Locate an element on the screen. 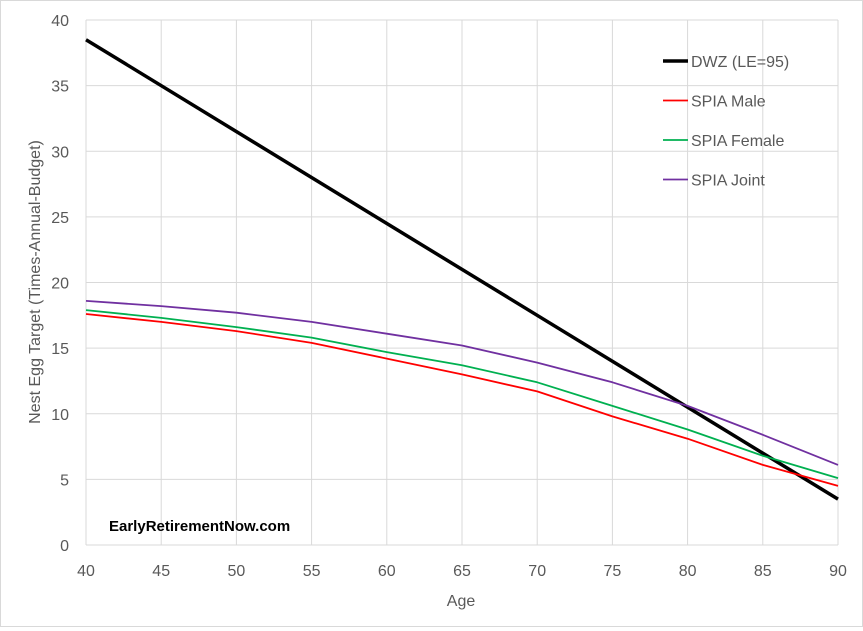  y-tick-label: 10 is located at coordinates (60, 415).